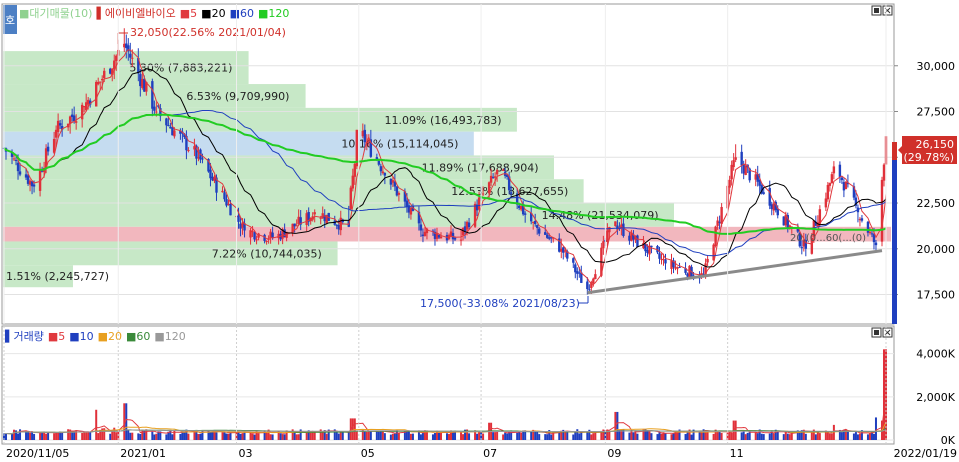 The image size is (959, 462). Describe the element at coordinates (935, 397) in the screenshot. I see `volume-tick-label: 2,000K` at that location.